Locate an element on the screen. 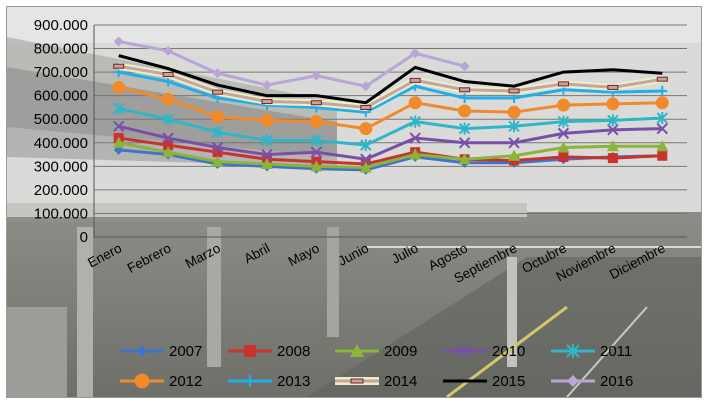 The image size is (707, 403). y-tick-label: 100.000 is located at coordinates (61, 213).